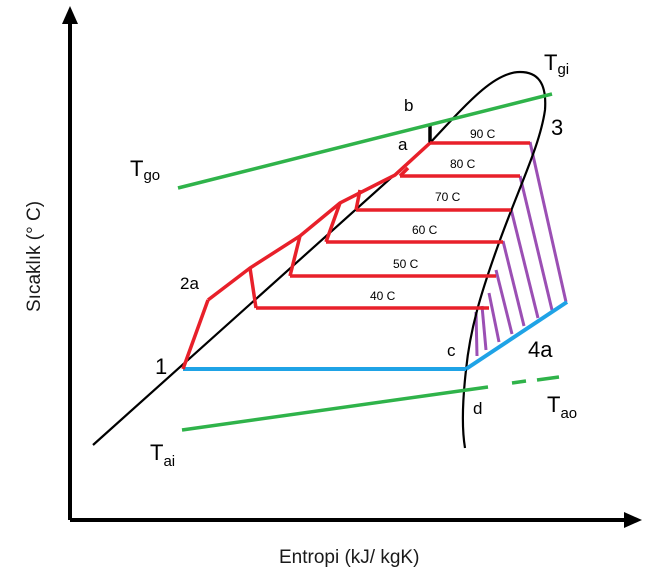 Image resolution: width=649 pixels, height=577 pixels. I want to click on label-40c: 40 C, so click(383, 296).